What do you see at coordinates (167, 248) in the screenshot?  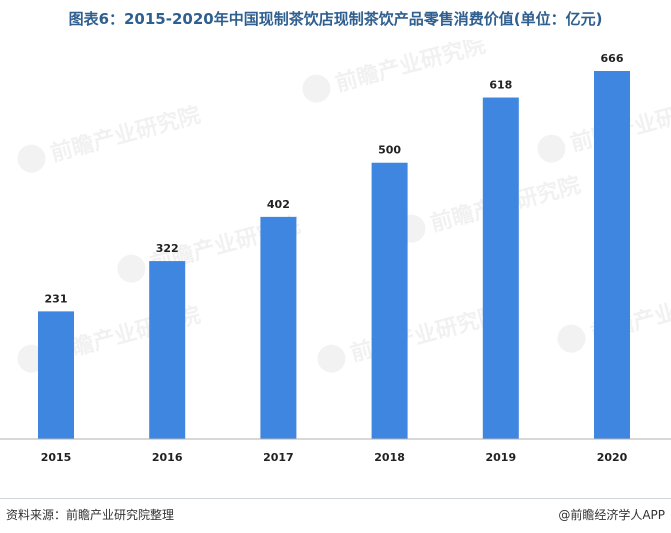 I see `data-label-2016: 322` at bounding box center [167, 248].